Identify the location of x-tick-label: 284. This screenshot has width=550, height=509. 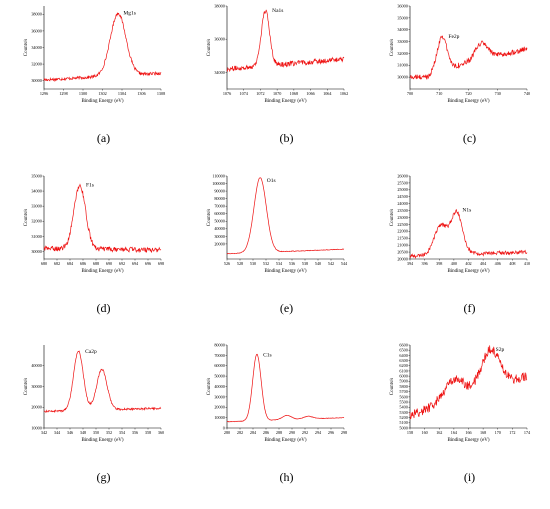
(253, 432).